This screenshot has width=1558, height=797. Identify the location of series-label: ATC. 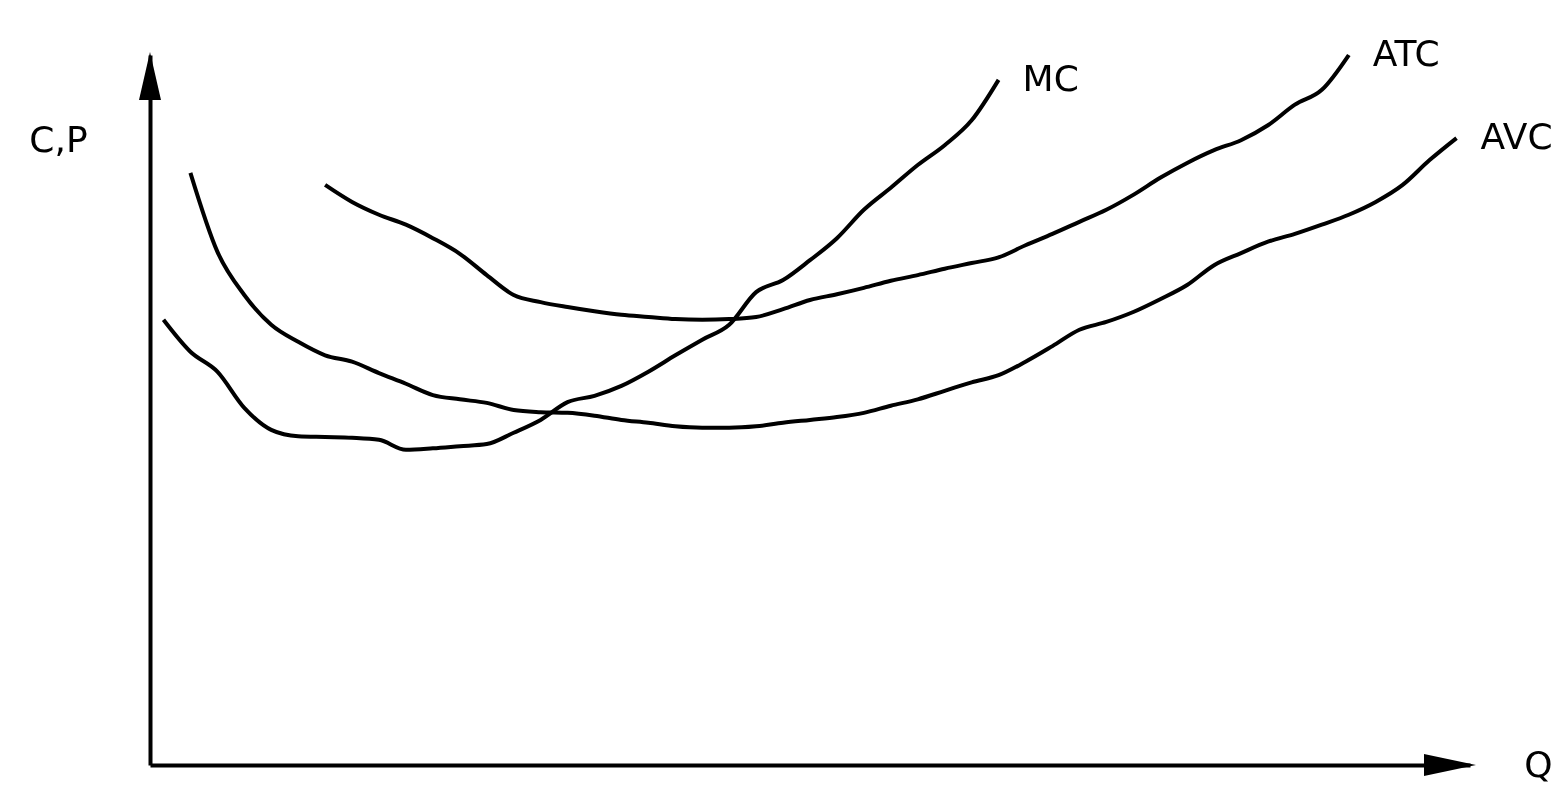
(1406, 53).